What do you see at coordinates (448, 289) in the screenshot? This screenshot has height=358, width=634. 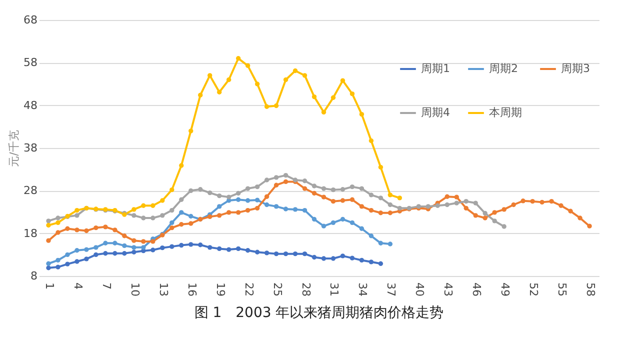 I see `x-tick-label: 43` at bounding box center [448, 289].